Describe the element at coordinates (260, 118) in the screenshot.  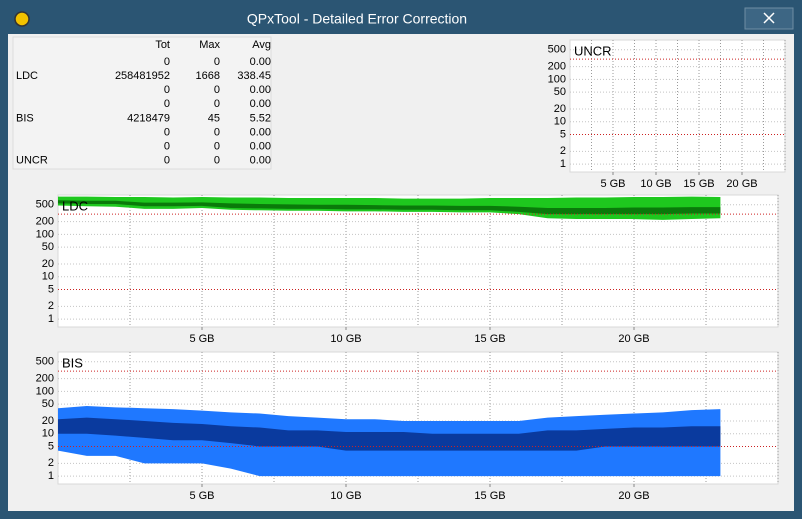
I see `stats-cell: 5.52` at that location.